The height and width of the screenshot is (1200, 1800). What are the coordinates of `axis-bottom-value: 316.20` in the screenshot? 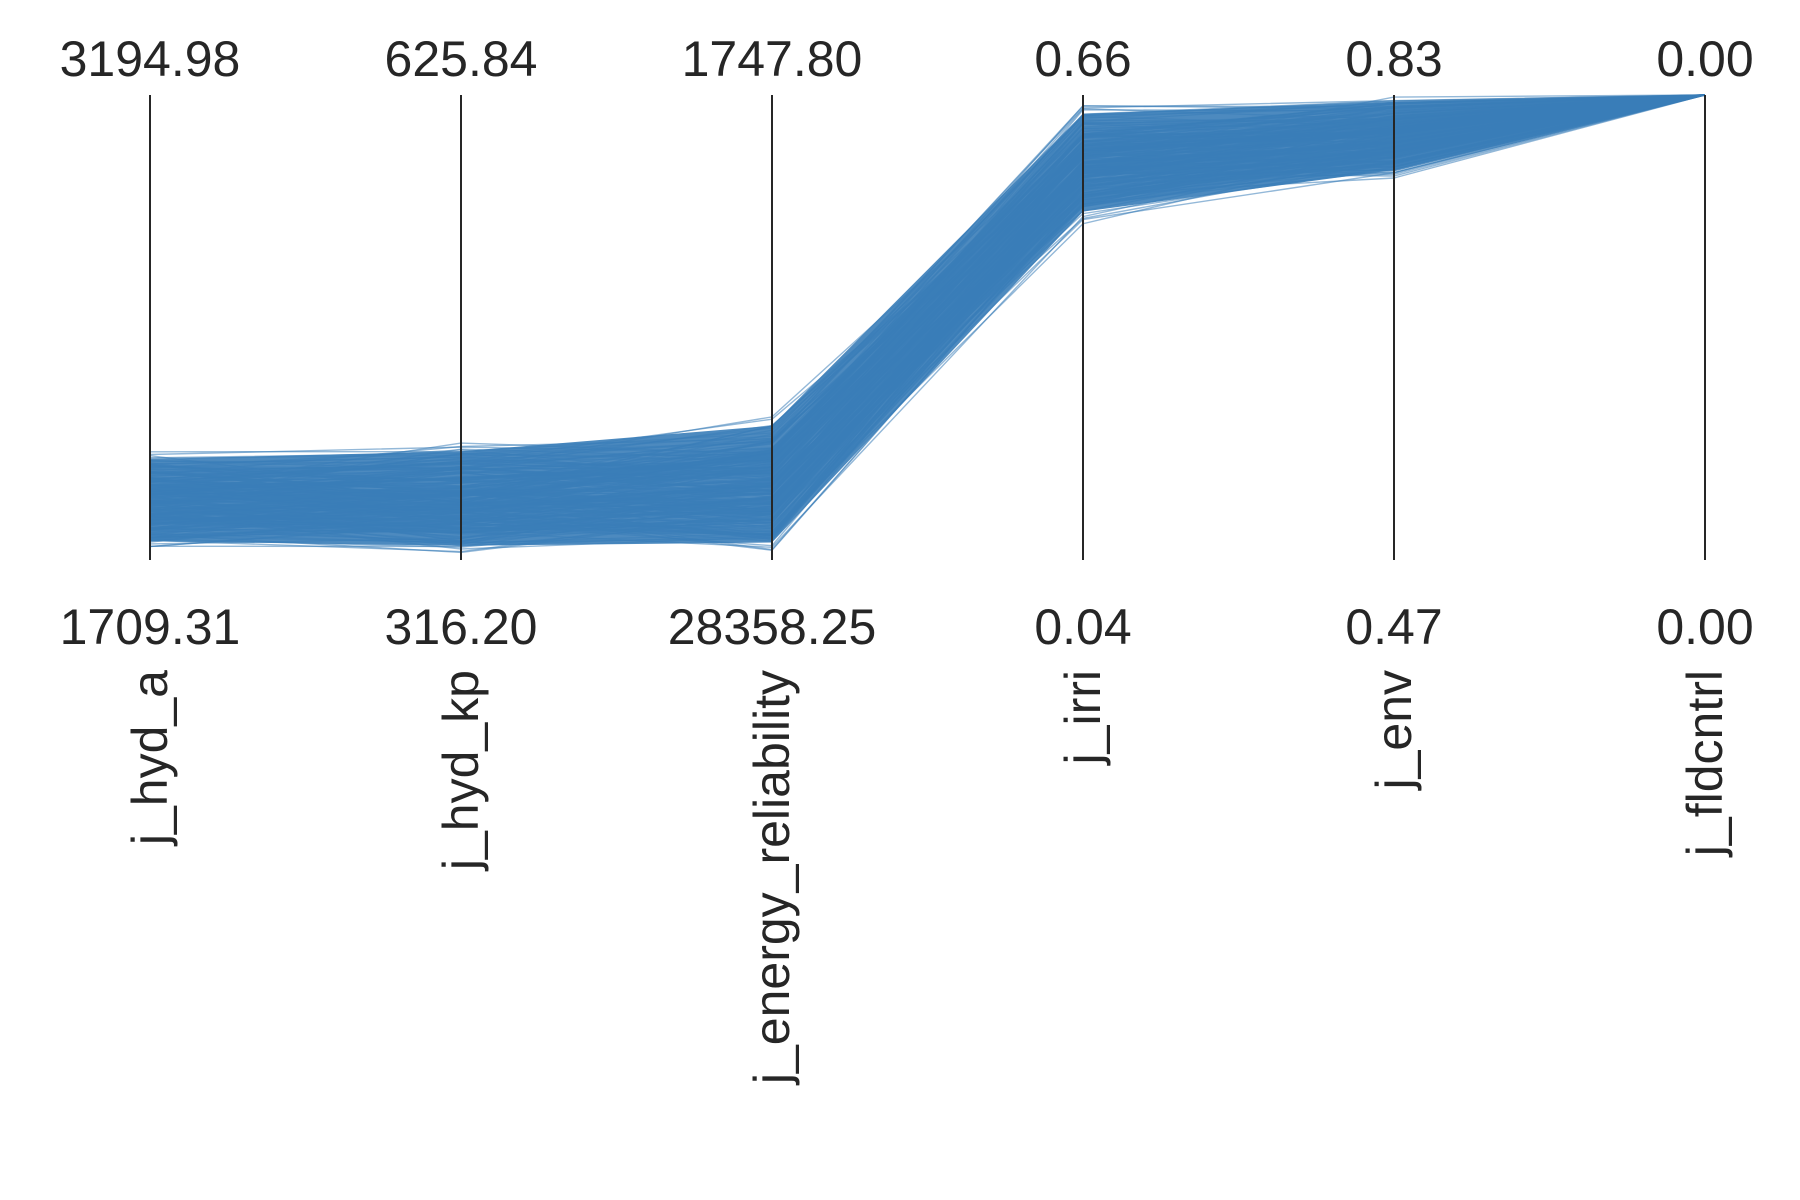 It's located at (461, 627).